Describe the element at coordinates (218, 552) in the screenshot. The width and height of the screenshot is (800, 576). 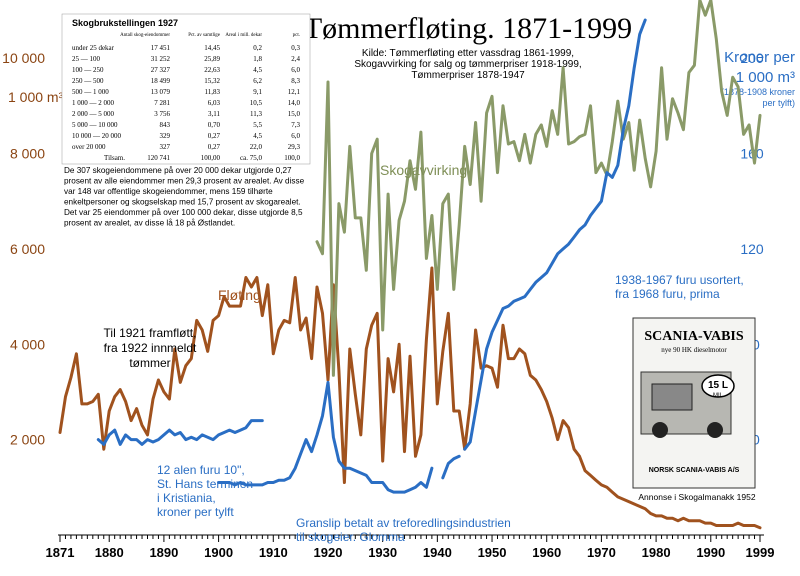
I see `x-tick-label: 1900` at that location.